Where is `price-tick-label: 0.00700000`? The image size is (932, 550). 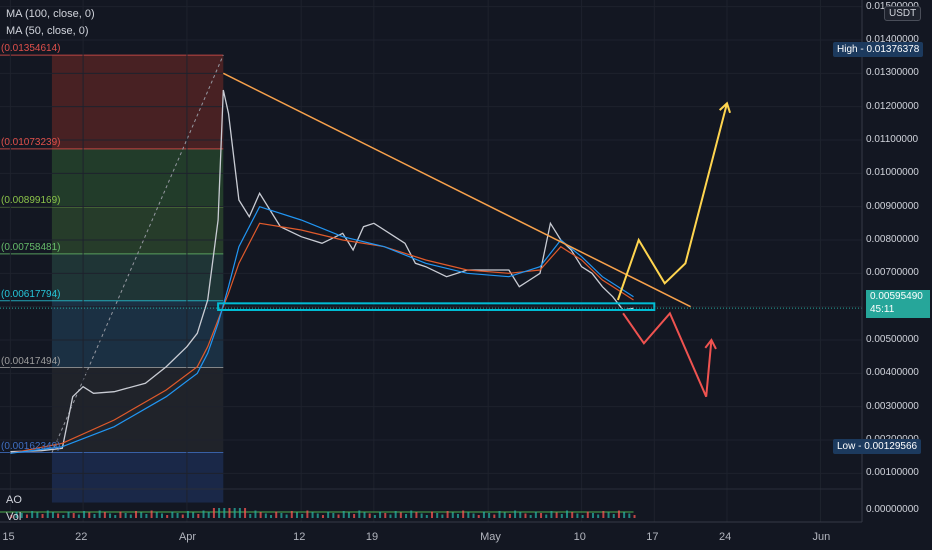
price-tick-label: 0.00700000 is located at coordinates (892, 273).